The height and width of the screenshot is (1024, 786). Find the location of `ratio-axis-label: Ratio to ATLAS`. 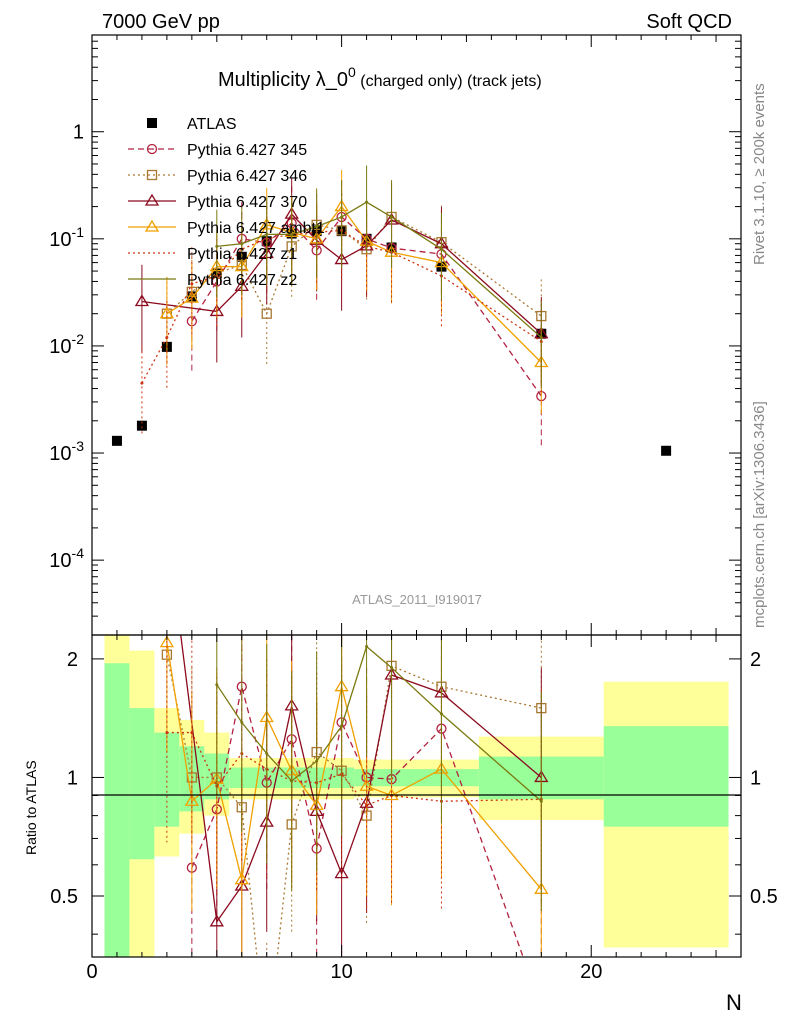

ratio-axis-label: Ratio to ATLAS is located at coordinates (31, 807).